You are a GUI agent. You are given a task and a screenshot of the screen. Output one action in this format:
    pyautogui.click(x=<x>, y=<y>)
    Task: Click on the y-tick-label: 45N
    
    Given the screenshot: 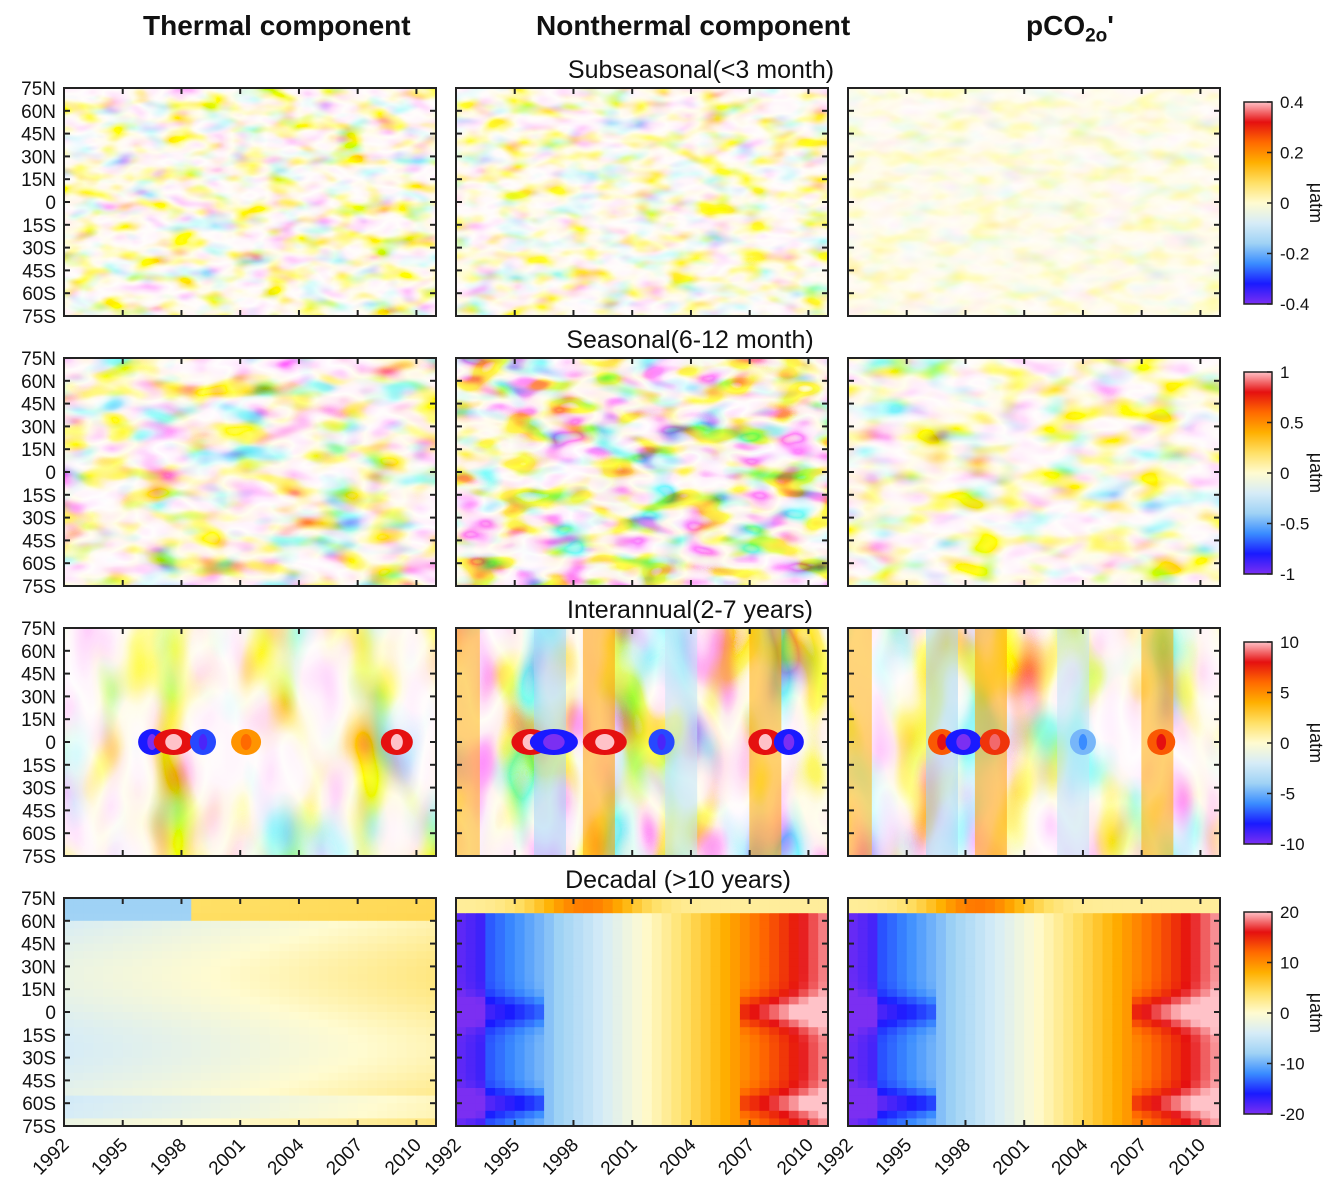 What is the action you would take?
    pyautogui.click(x=38, y=135)
    